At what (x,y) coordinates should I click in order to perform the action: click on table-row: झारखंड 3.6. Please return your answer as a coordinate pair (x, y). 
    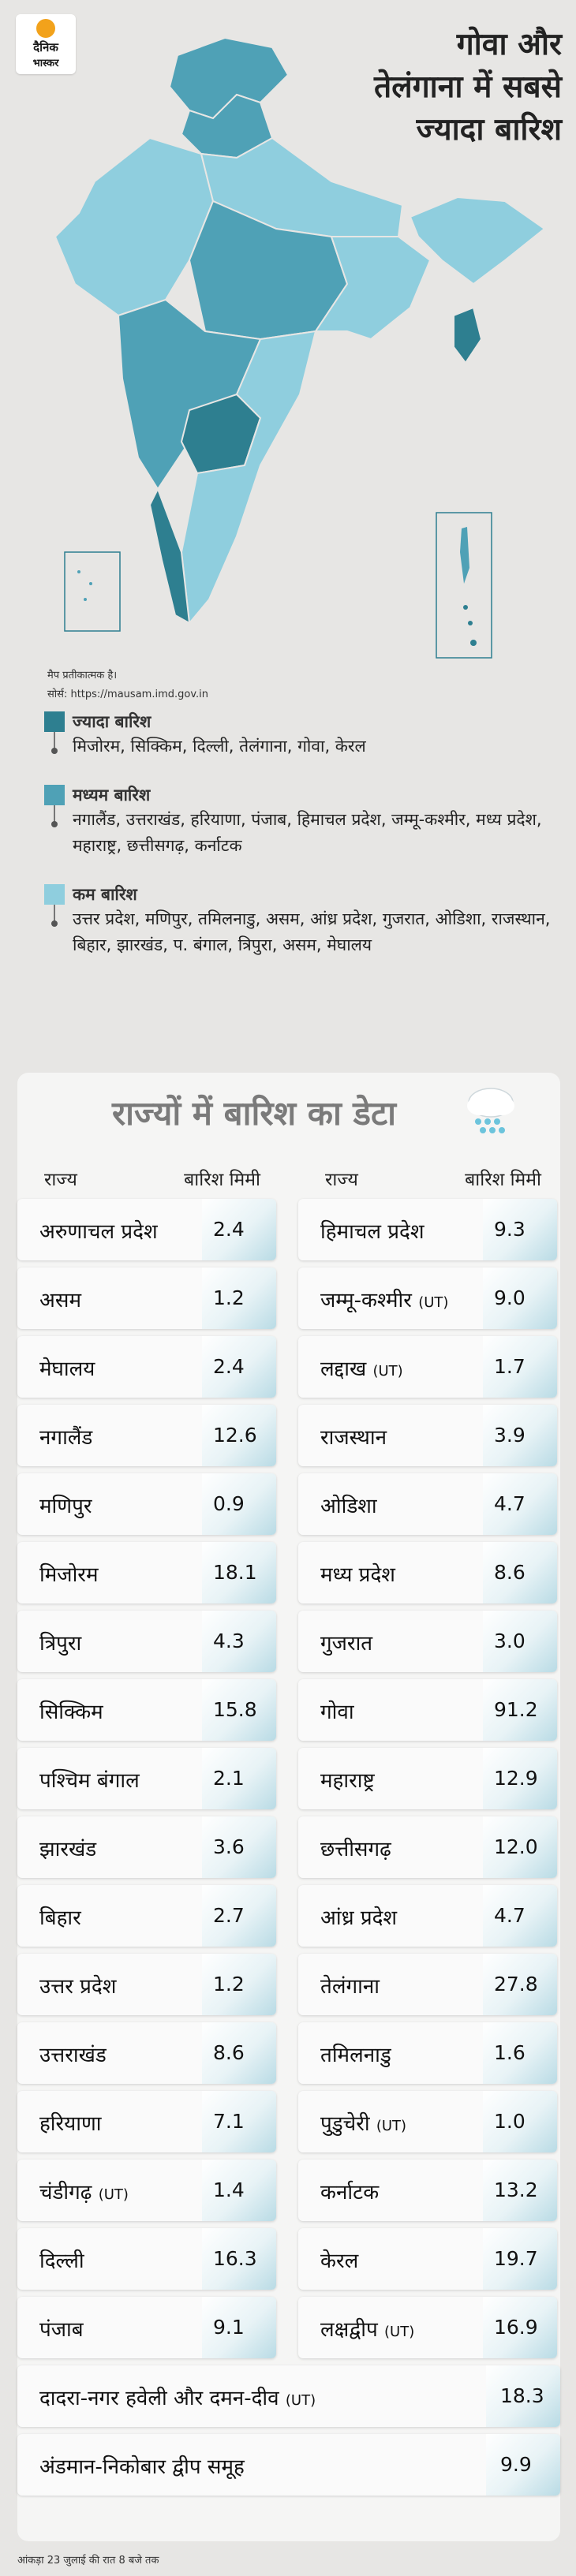
    Looking at the image, I should click on (146, 1847).